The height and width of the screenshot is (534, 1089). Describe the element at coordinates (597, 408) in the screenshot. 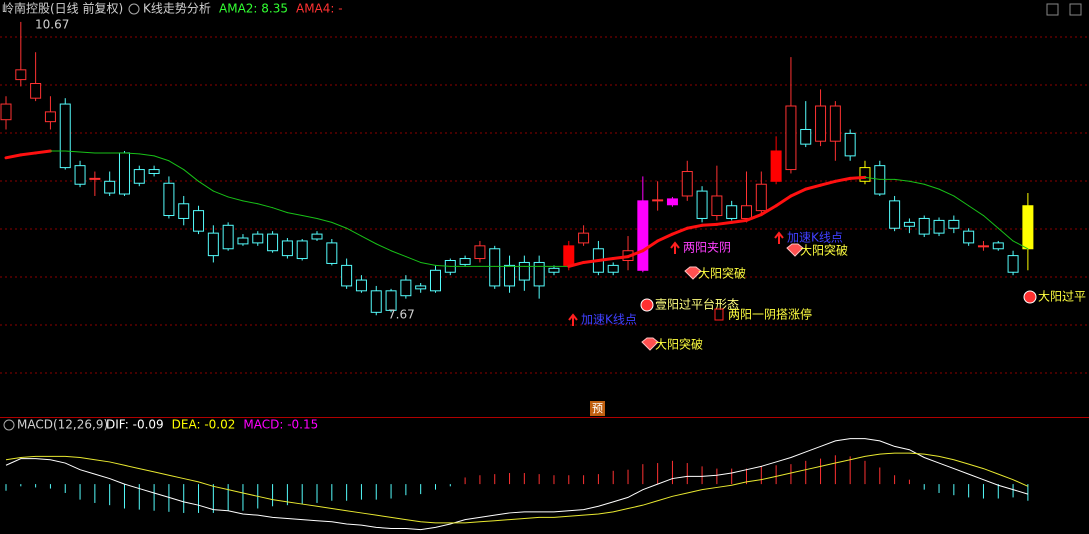

I see `forecast-label: 预` at that location.